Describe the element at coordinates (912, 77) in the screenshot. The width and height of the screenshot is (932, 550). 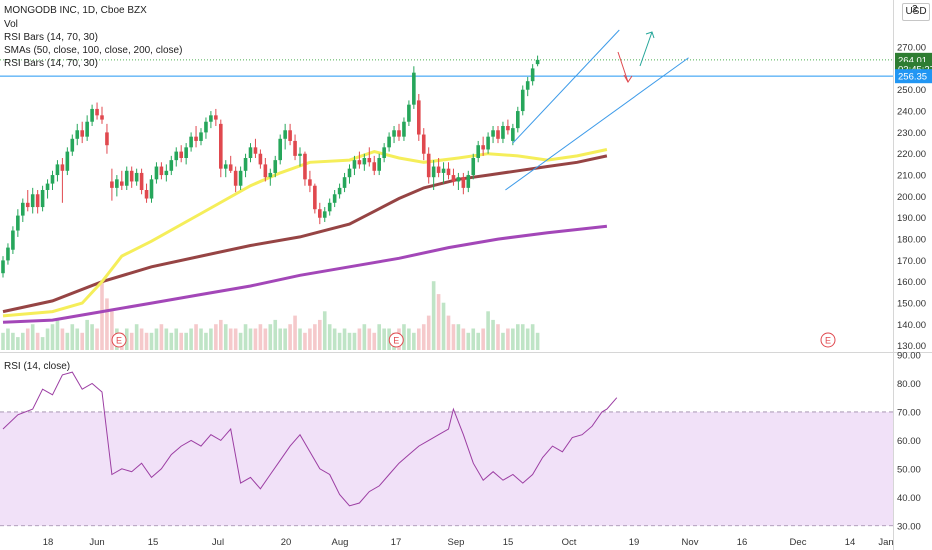
I see `price-badge-label: 256.35` at that location.